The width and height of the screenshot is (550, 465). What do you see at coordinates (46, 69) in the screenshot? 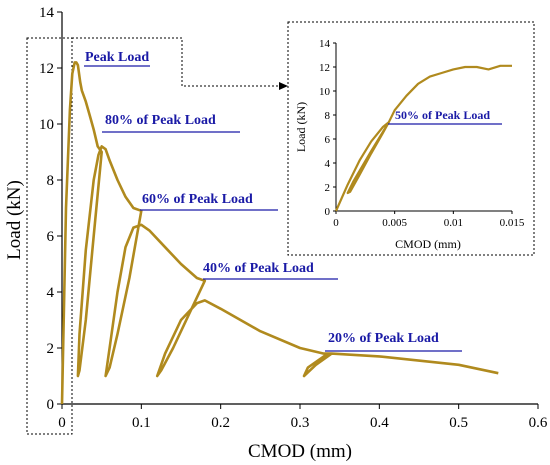
I see `y-tick-label: 12` at bounding box center [46, 69].